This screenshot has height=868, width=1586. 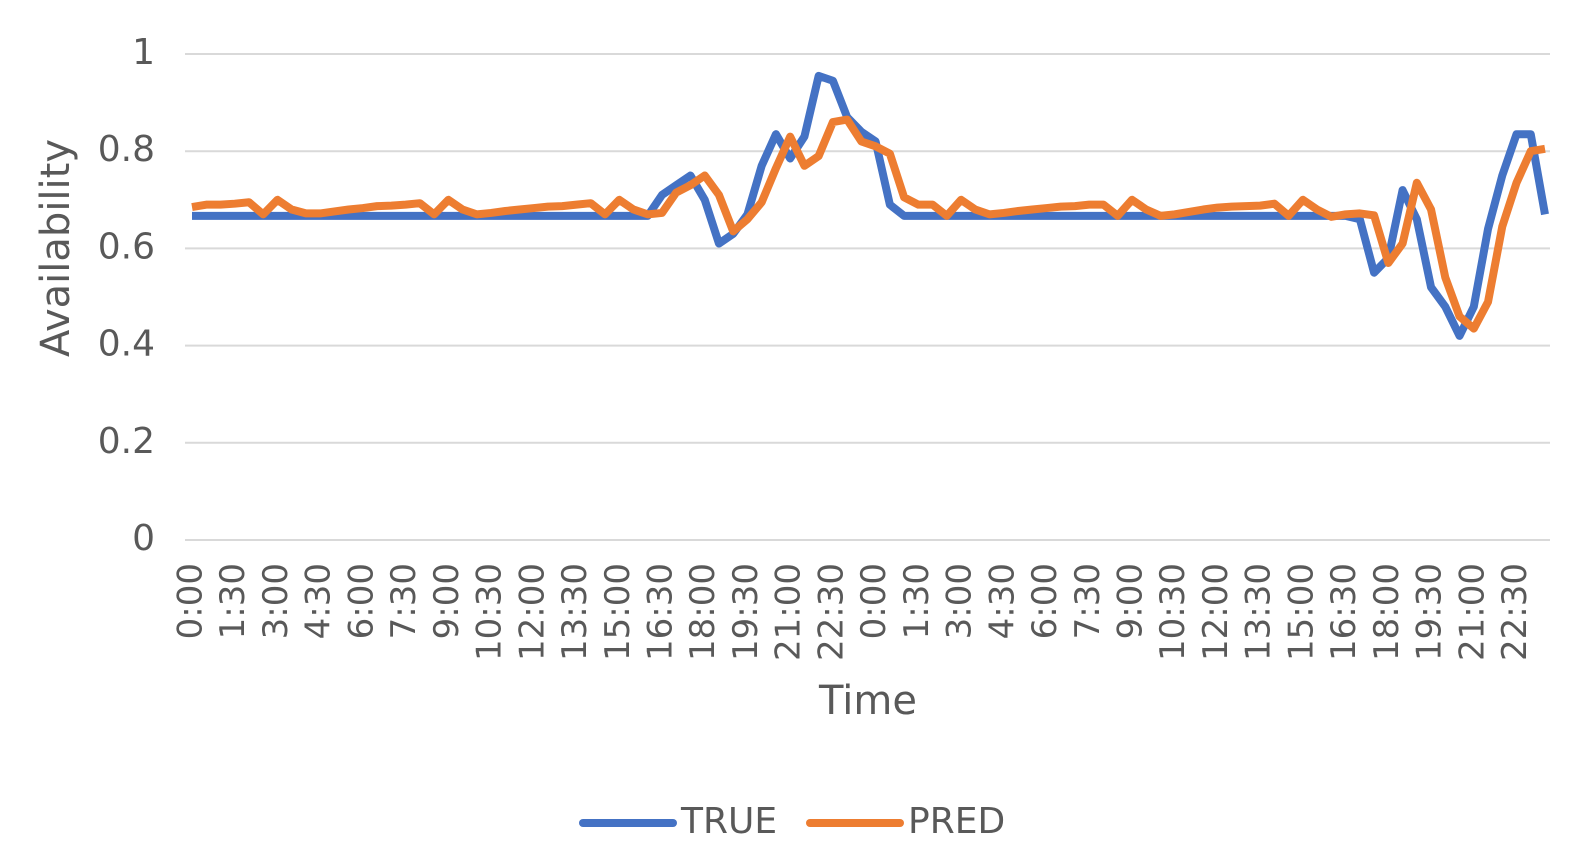 I want to click on x-axis-title: Time, so click(x=867, y=701).